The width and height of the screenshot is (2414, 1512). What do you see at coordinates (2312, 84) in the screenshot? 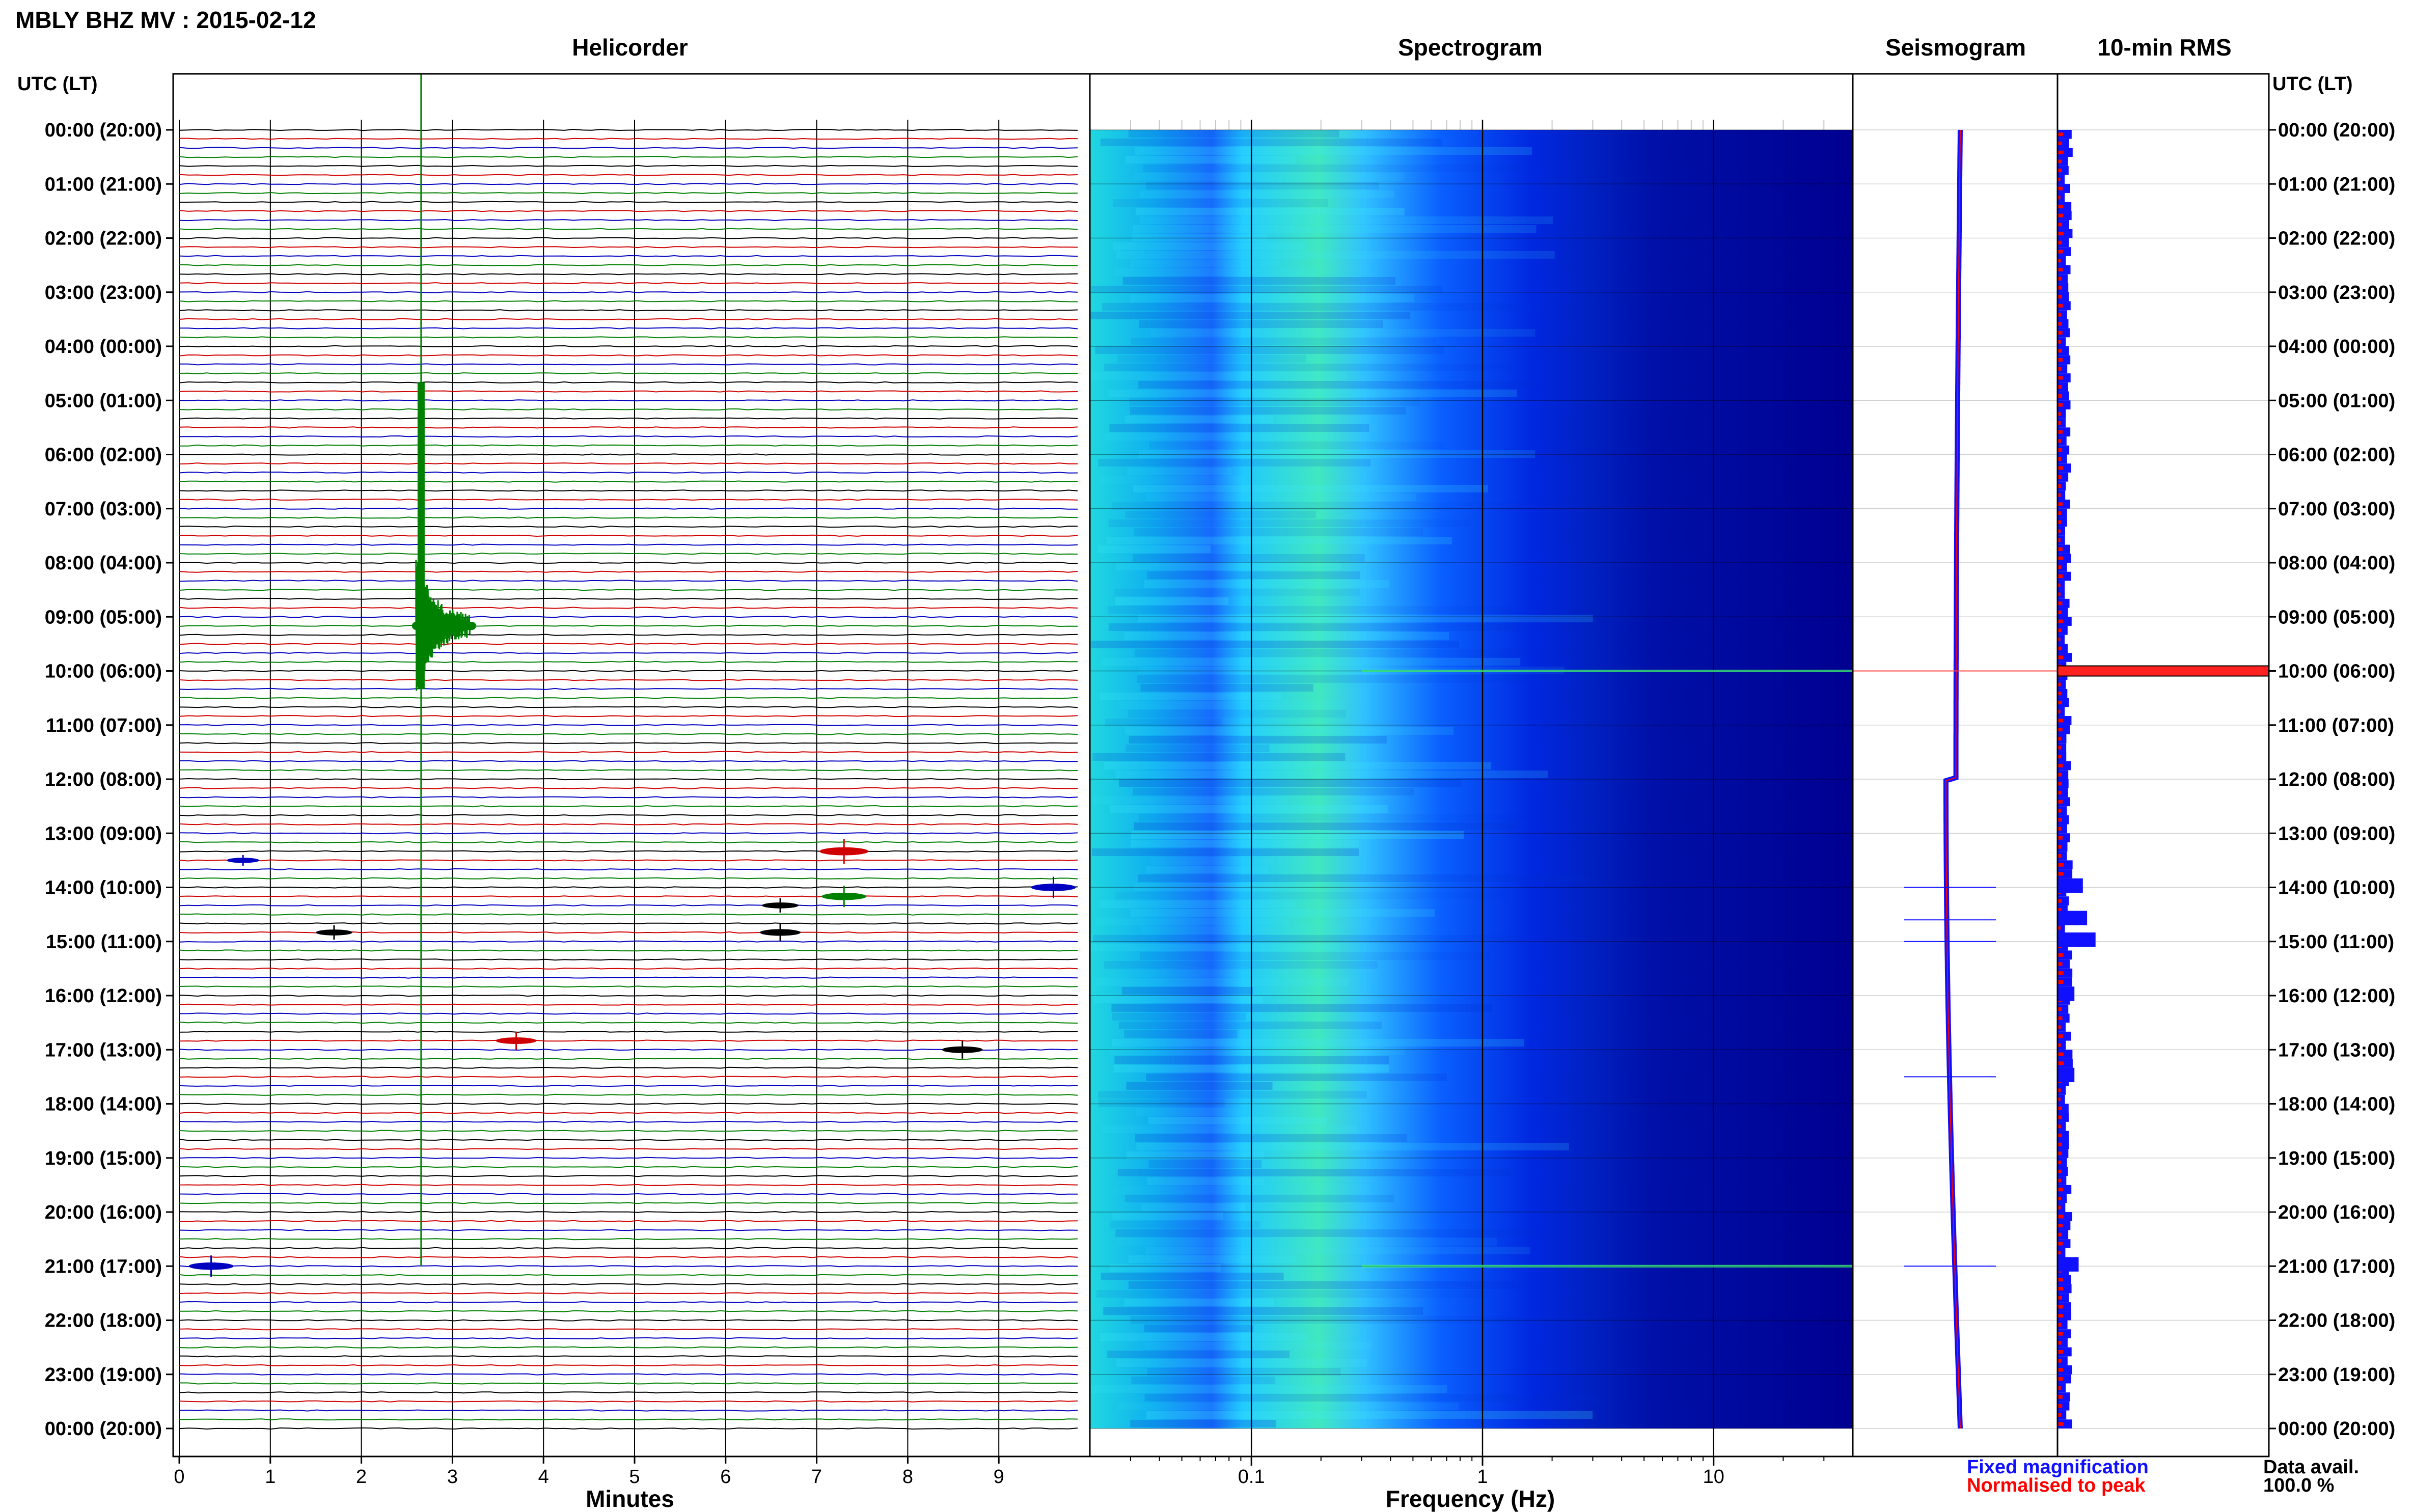
I see `right-axis-header: UTC (LT)` at bounding box center [2312, 84].